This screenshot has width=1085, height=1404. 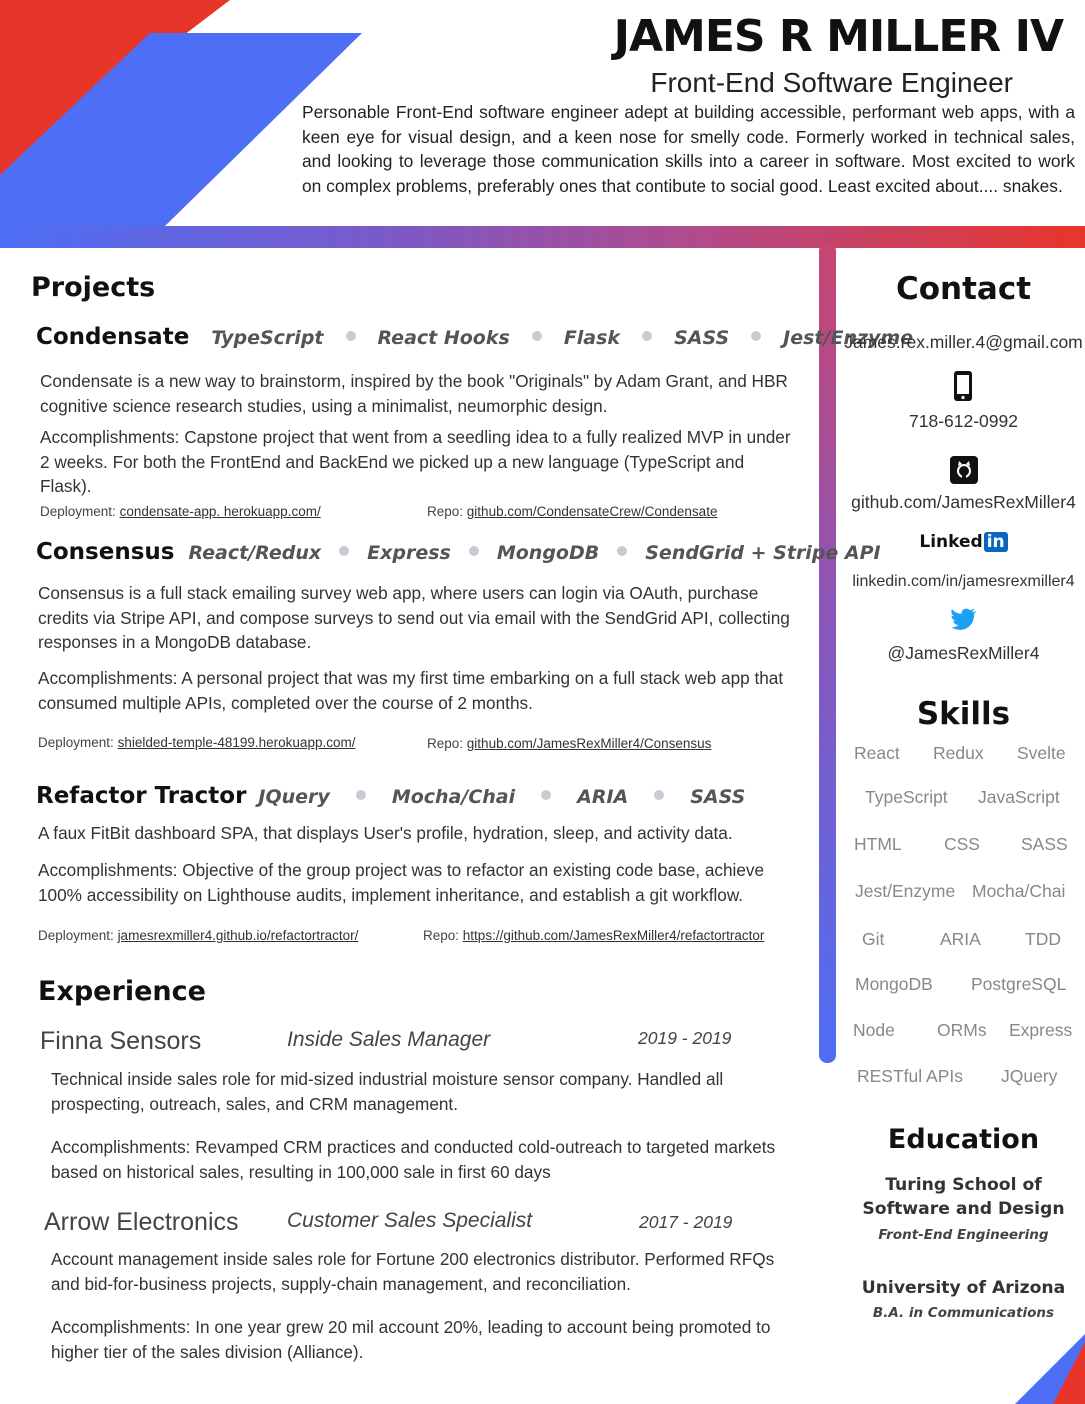 What do you see at coordinates (963, 421) in the screenshot?
I see `contact-phone: 718-612-0992` at bounding box center [963, 421].